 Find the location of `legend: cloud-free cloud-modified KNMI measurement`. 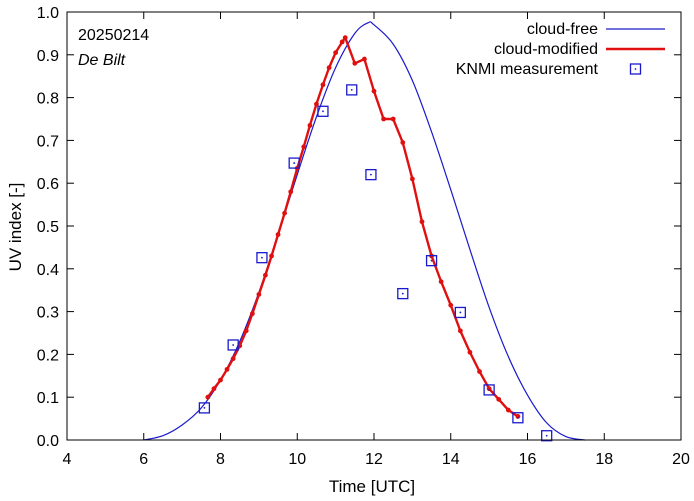

legend: cloud-free cloud-modified KNMI measurement is located at coordinates (560, 49).